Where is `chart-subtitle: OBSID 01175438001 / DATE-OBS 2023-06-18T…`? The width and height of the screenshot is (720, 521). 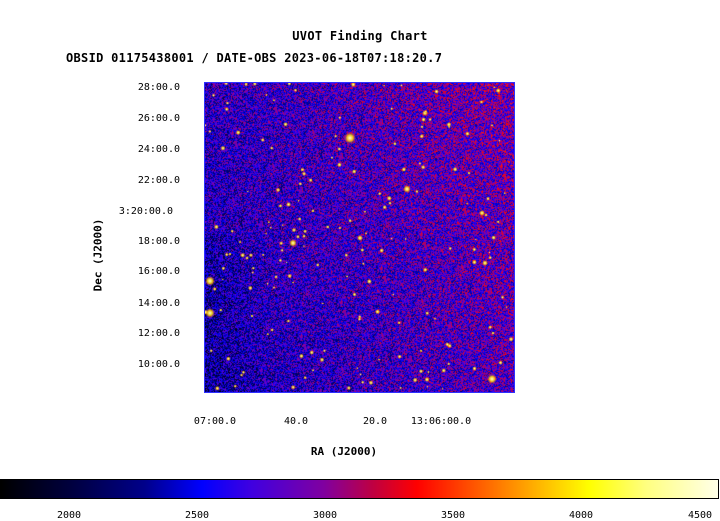
chart-subtitle: OBSID 01175438001 / DATE-OBS 2023-06-18T… is located at coordinates (254, 58).